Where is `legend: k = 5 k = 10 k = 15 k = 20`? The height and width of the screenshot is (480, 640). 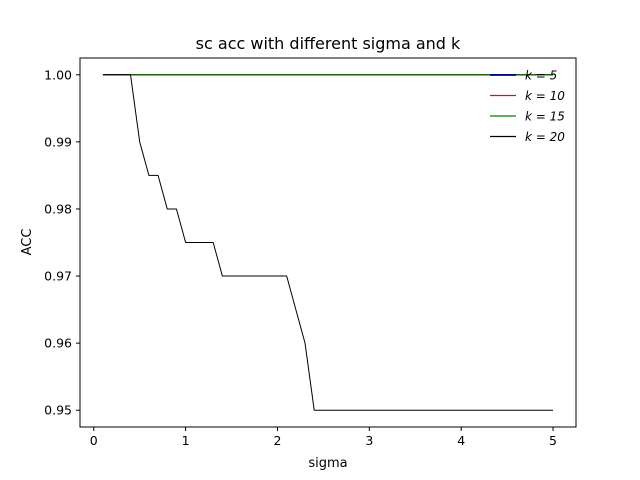
legend: k = 5 k = 10 k = 15 k = 20 is located at coordinates (527, 106).